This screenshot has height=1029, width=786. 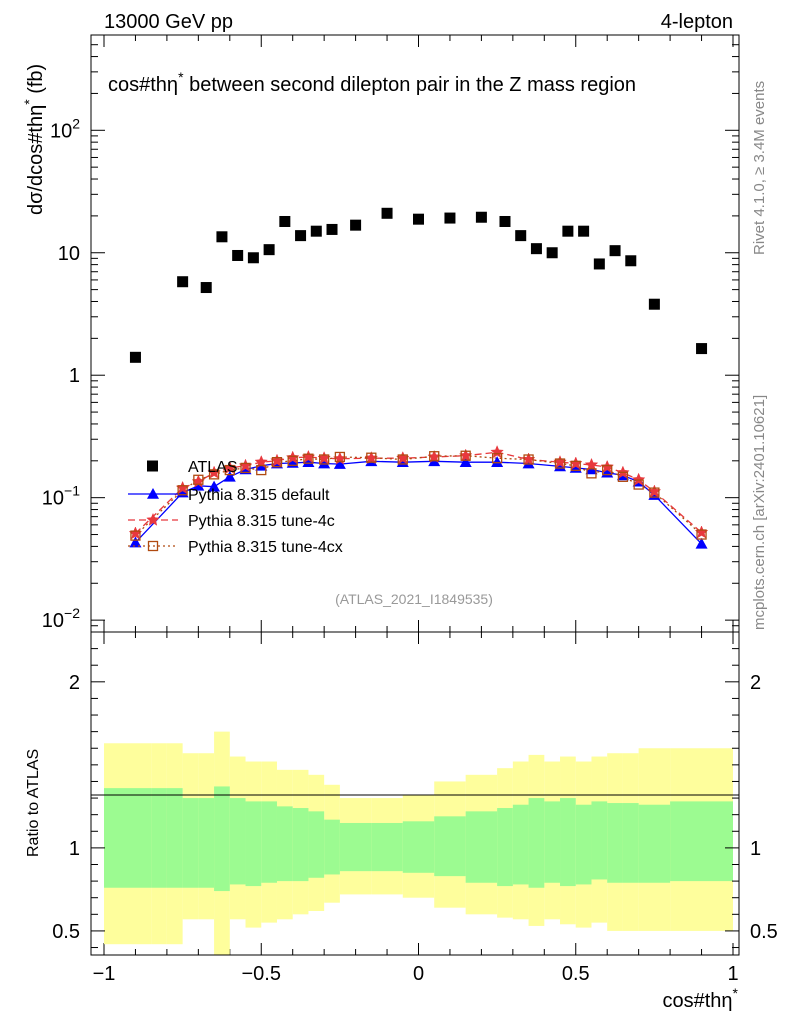 What do you see at coordinates (213, 467) in the screenshot?
I see `legend-label: ATLAS` at bounding box center [213, 467].